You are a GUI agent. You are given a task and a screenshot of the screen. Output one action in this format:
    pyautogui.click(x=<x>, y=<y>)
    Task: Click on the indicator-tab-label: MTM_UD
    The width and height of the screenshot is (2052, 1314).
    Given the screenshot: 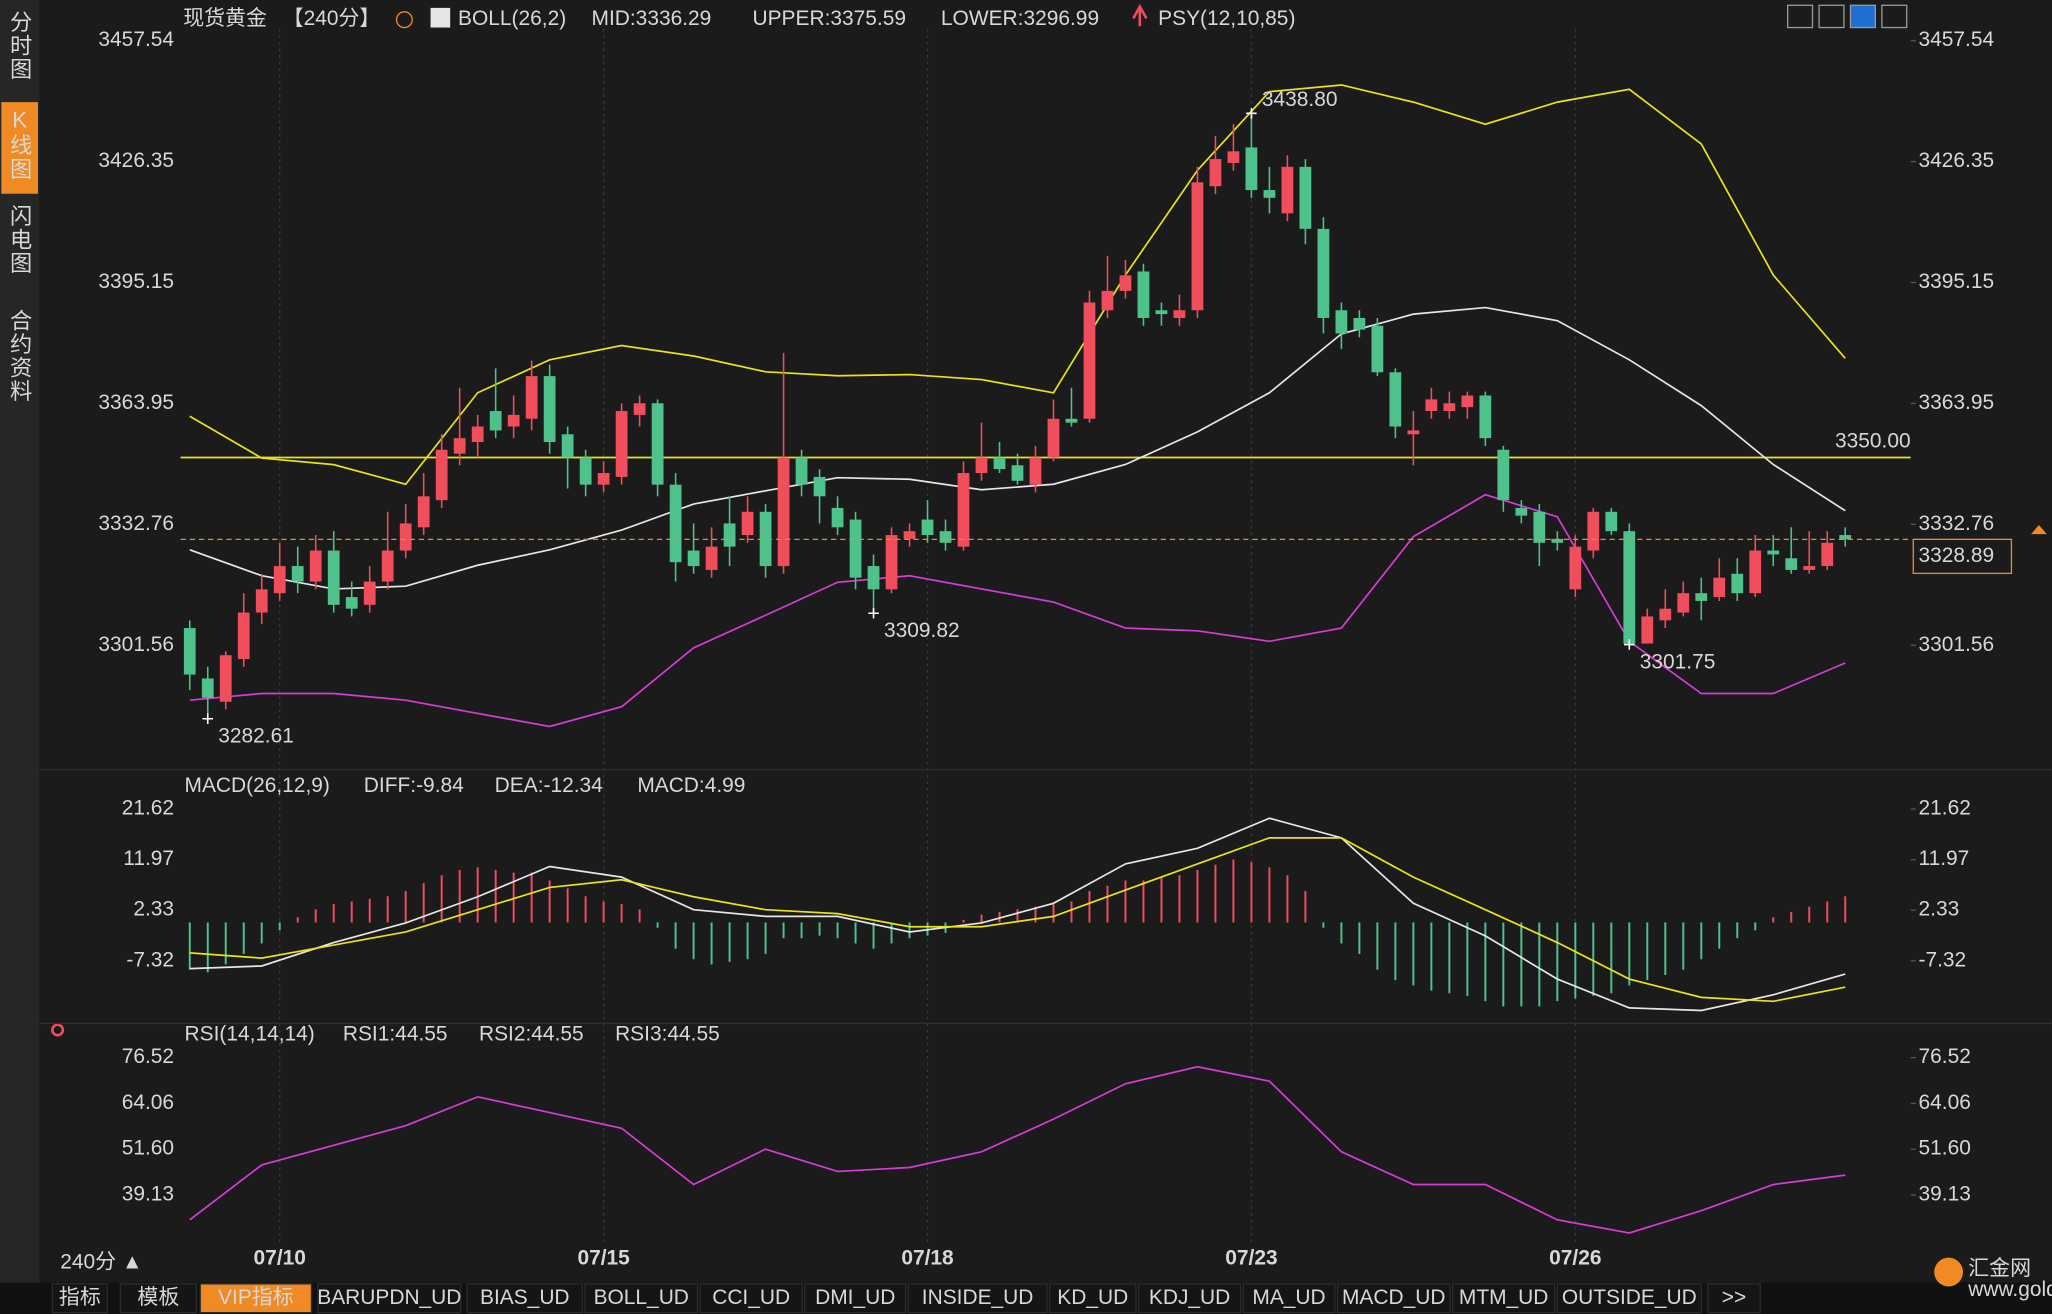 What is the action you would take?
    pyautogui.click(x=1504, y=1297)
    